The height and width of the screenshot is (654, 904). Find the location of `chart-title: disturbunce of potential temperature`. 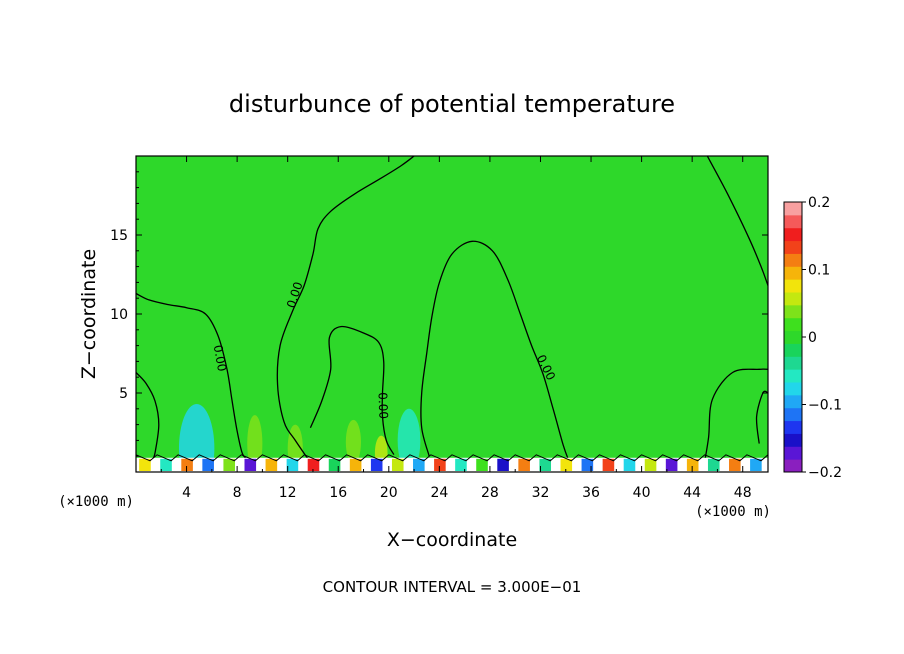

chart-title: disturbunce of potential temperature is located at coordinates (452, 104).